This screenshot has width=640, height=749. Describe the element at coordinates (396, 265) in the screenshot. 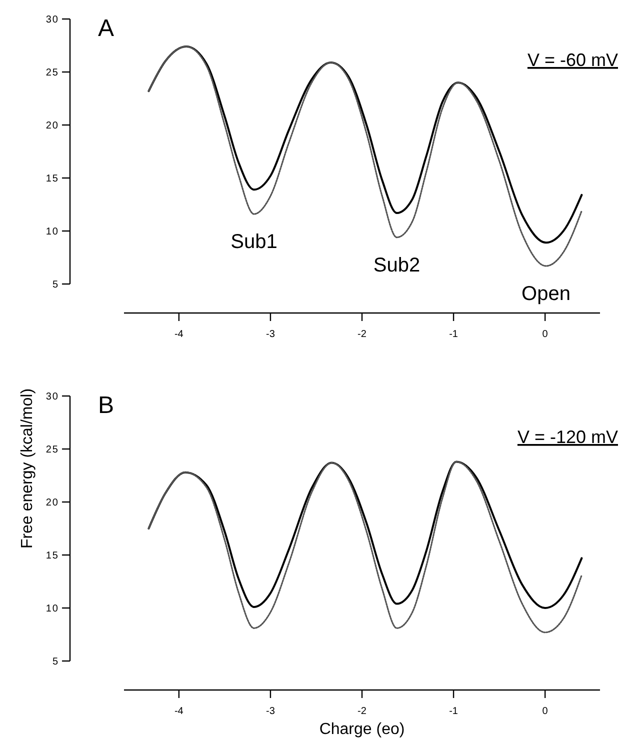

I see `annotation: Sub2` at that location.